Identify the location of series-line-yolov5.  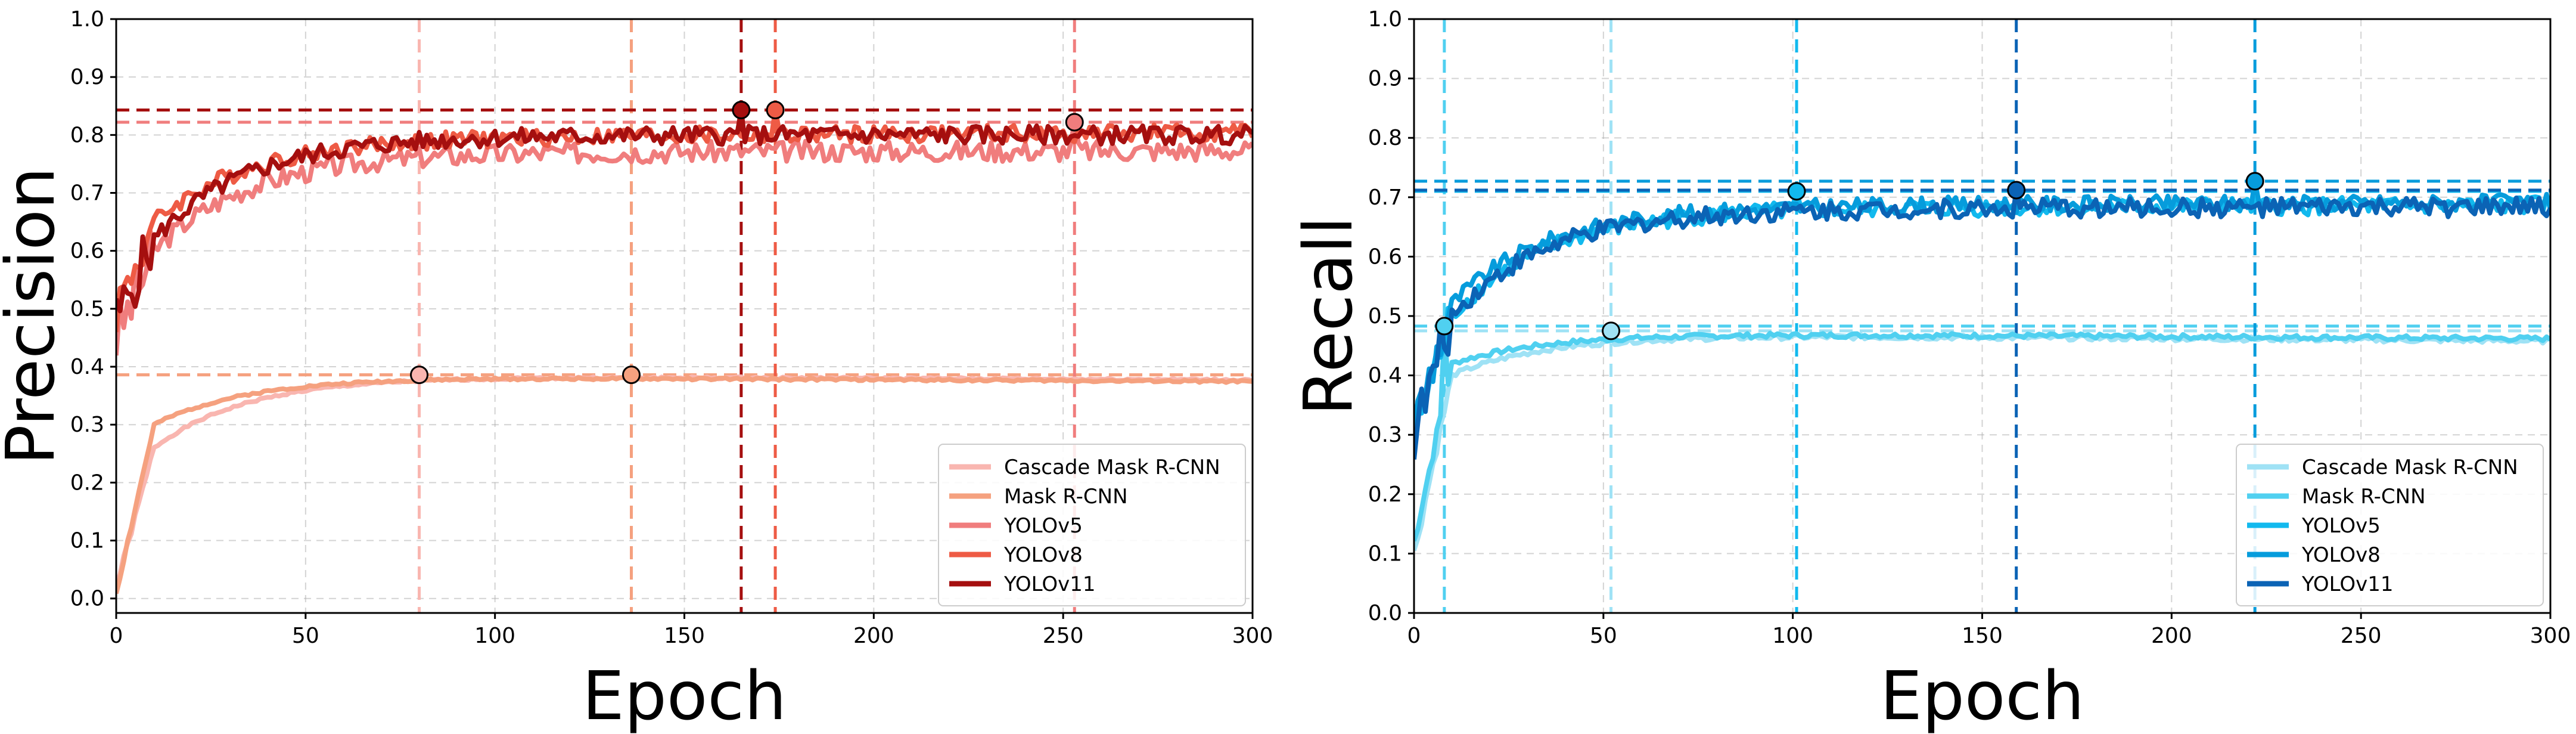
(685, 238).